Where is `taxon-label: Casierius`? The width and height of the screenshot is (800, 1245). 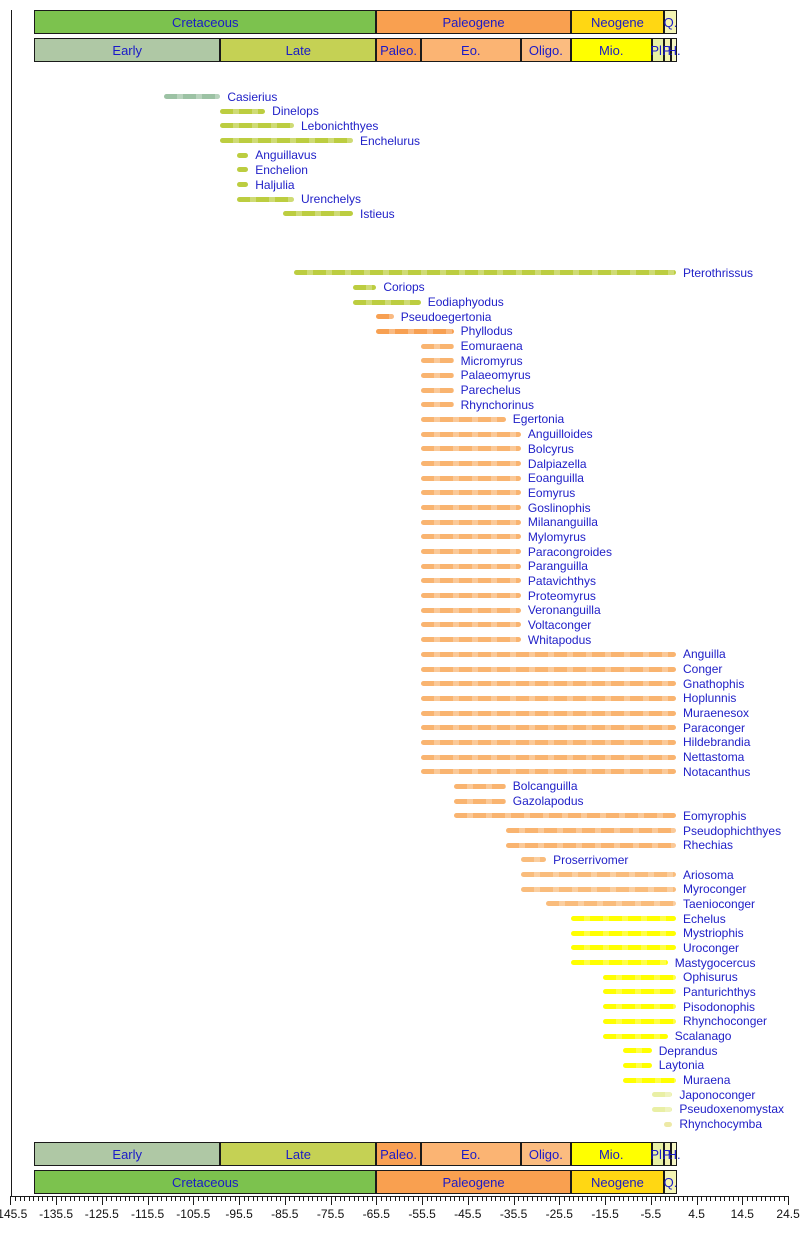
taxon-label: Casierius is located at coordinates (252, 96).